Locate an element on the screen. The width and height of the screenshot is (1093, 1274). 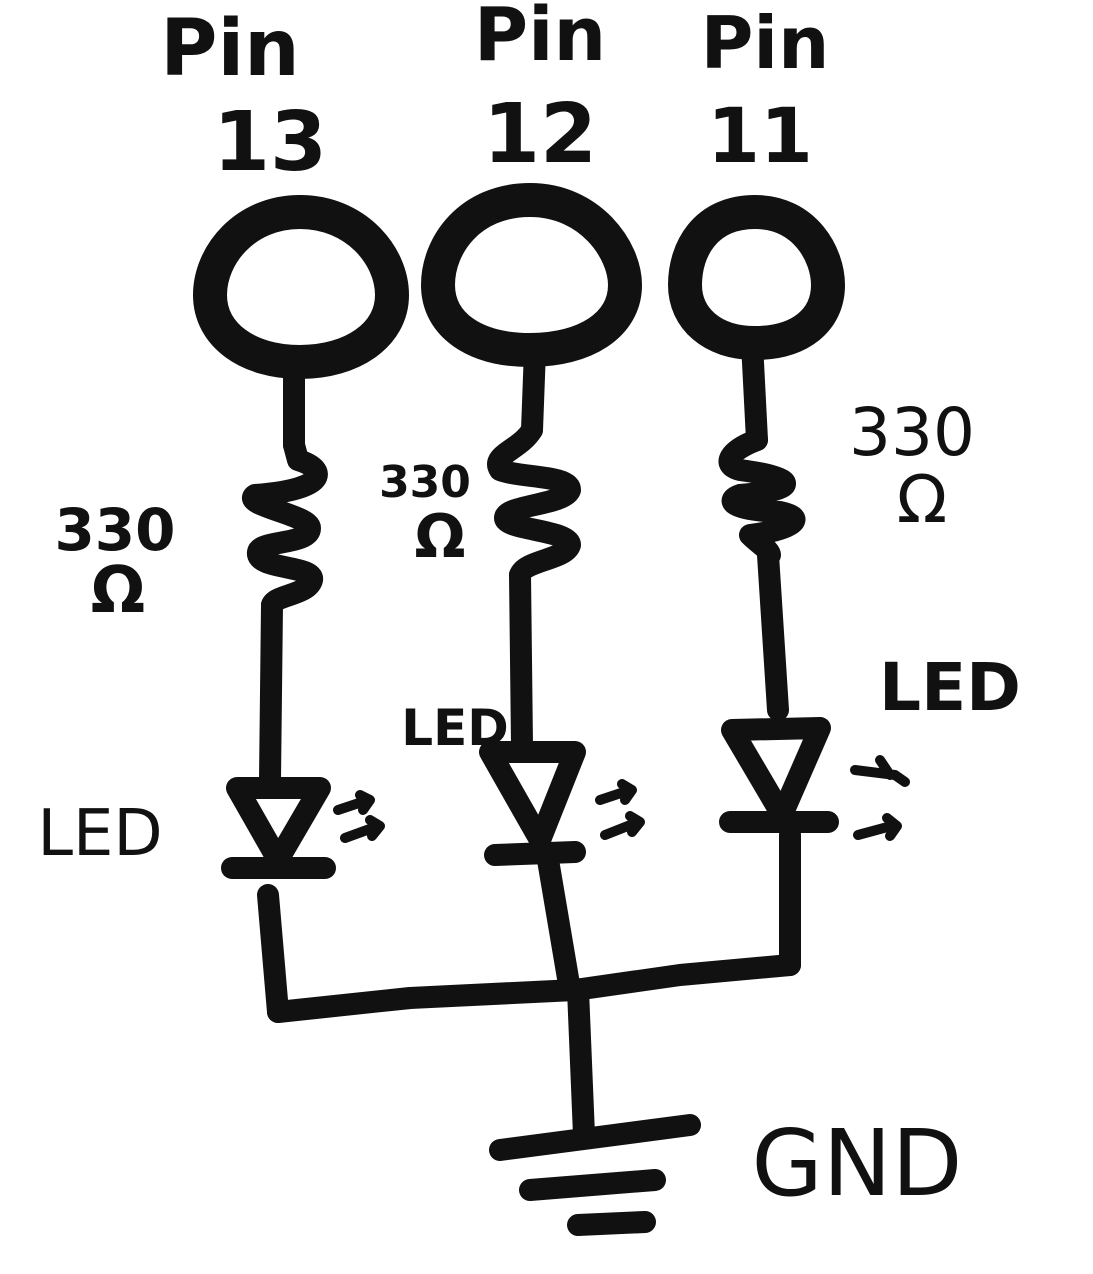
led-1-return-wire is located at coordinates (273, 953).